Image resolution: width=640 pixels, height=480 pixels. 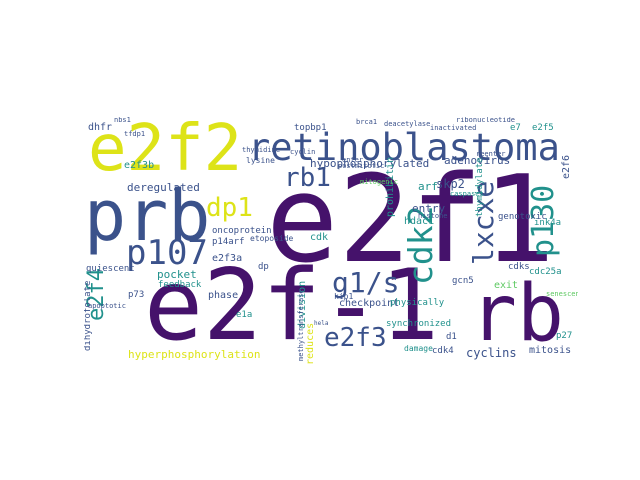 I want to click on cloud-word: e2f6, so click(x=566, y=166).